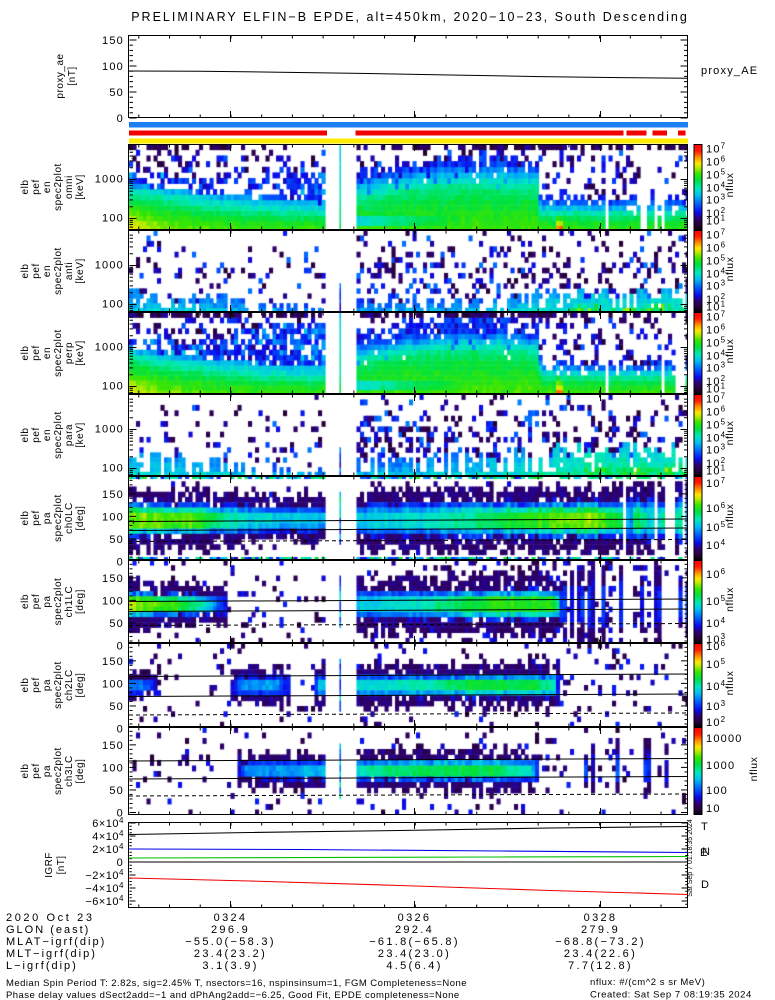  I want to click on svg-text: 2020 Oct 23, so click(50, 918).